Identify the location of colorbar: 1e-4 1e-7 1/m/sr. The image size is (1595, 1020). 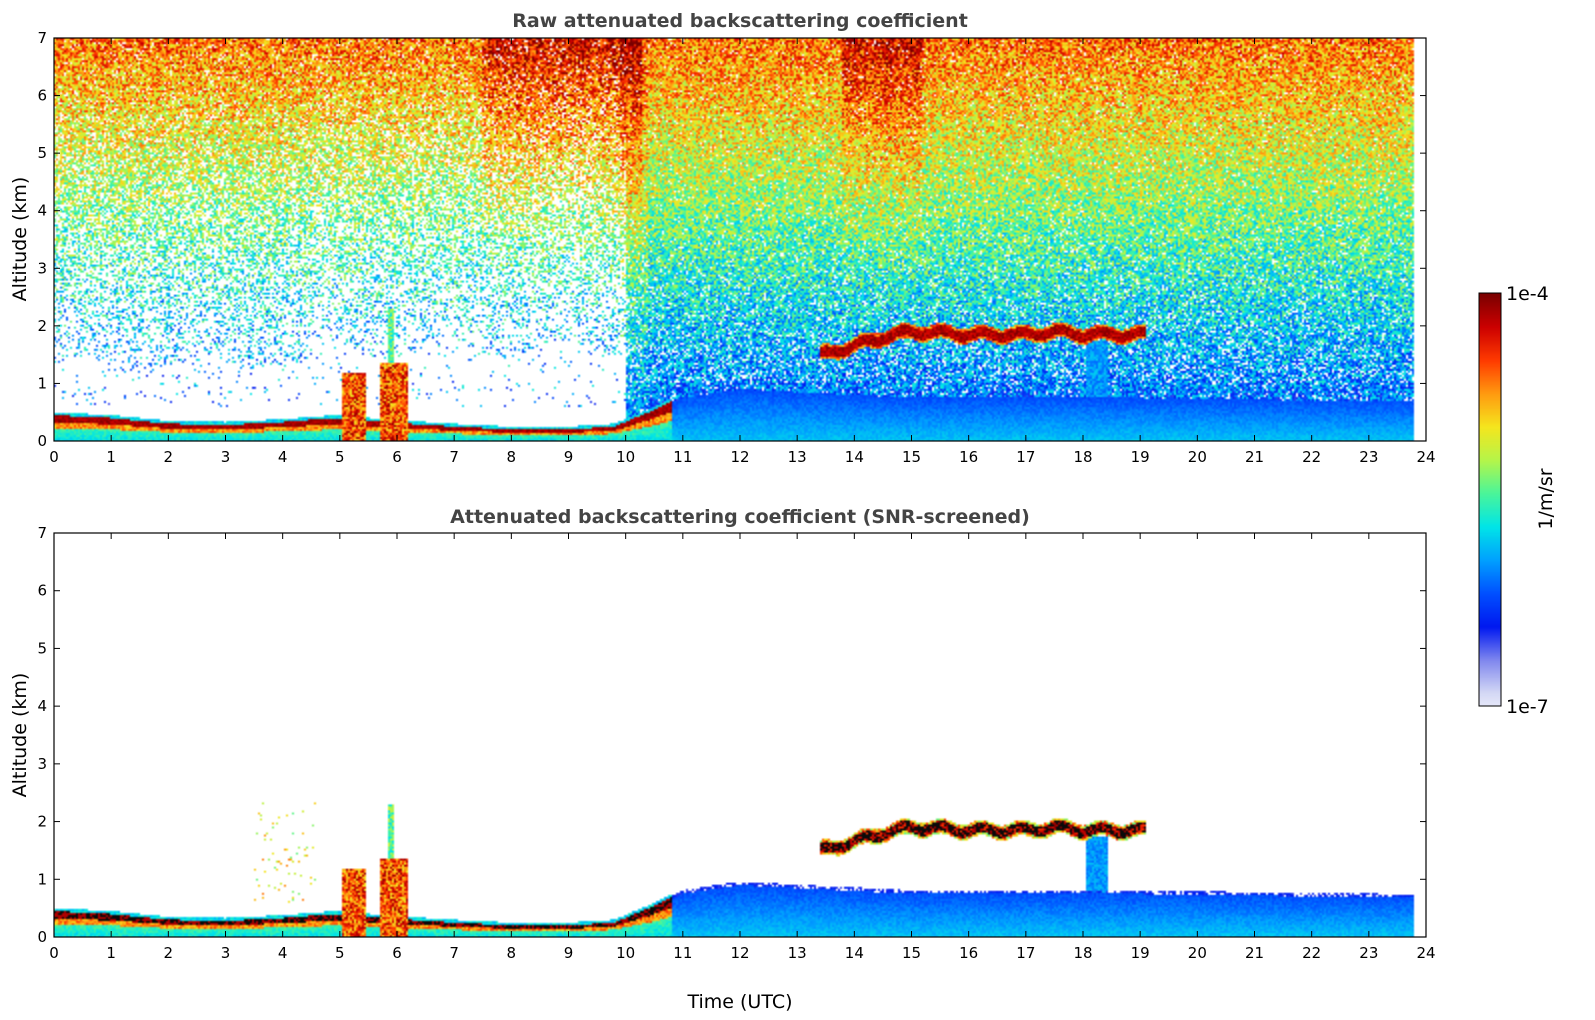
(1517, 500).